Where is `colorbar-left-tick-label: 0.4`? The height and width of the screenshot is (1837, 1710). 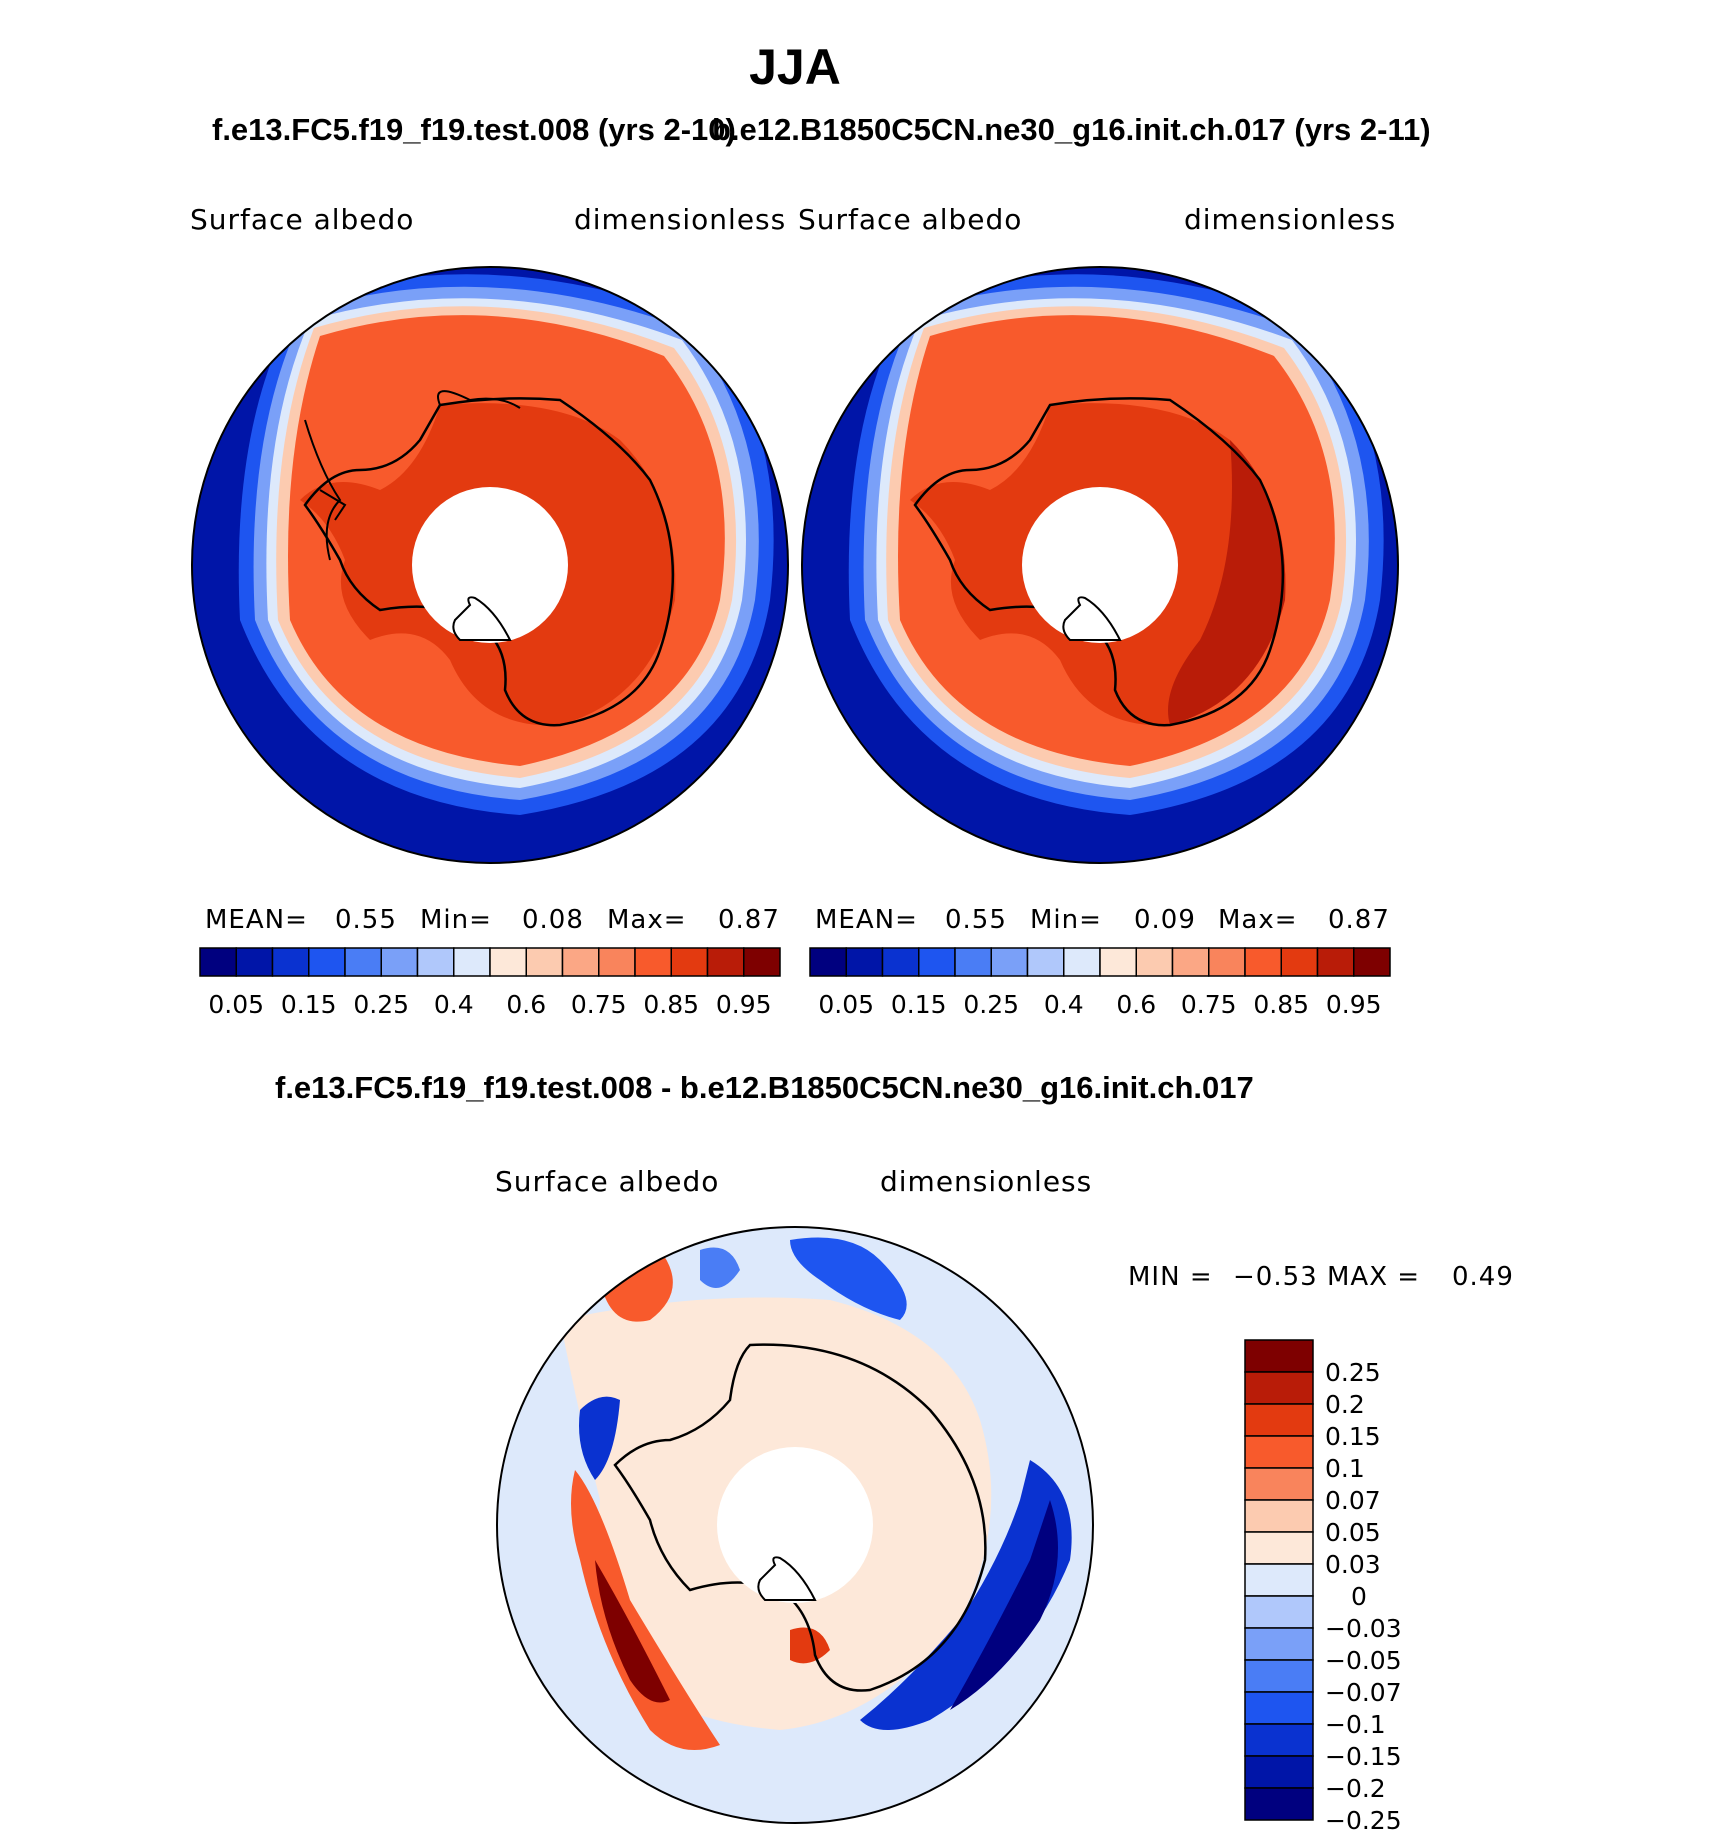
colorbar-left-tick-label: 0.4 is located at coordinates (454, 1004).